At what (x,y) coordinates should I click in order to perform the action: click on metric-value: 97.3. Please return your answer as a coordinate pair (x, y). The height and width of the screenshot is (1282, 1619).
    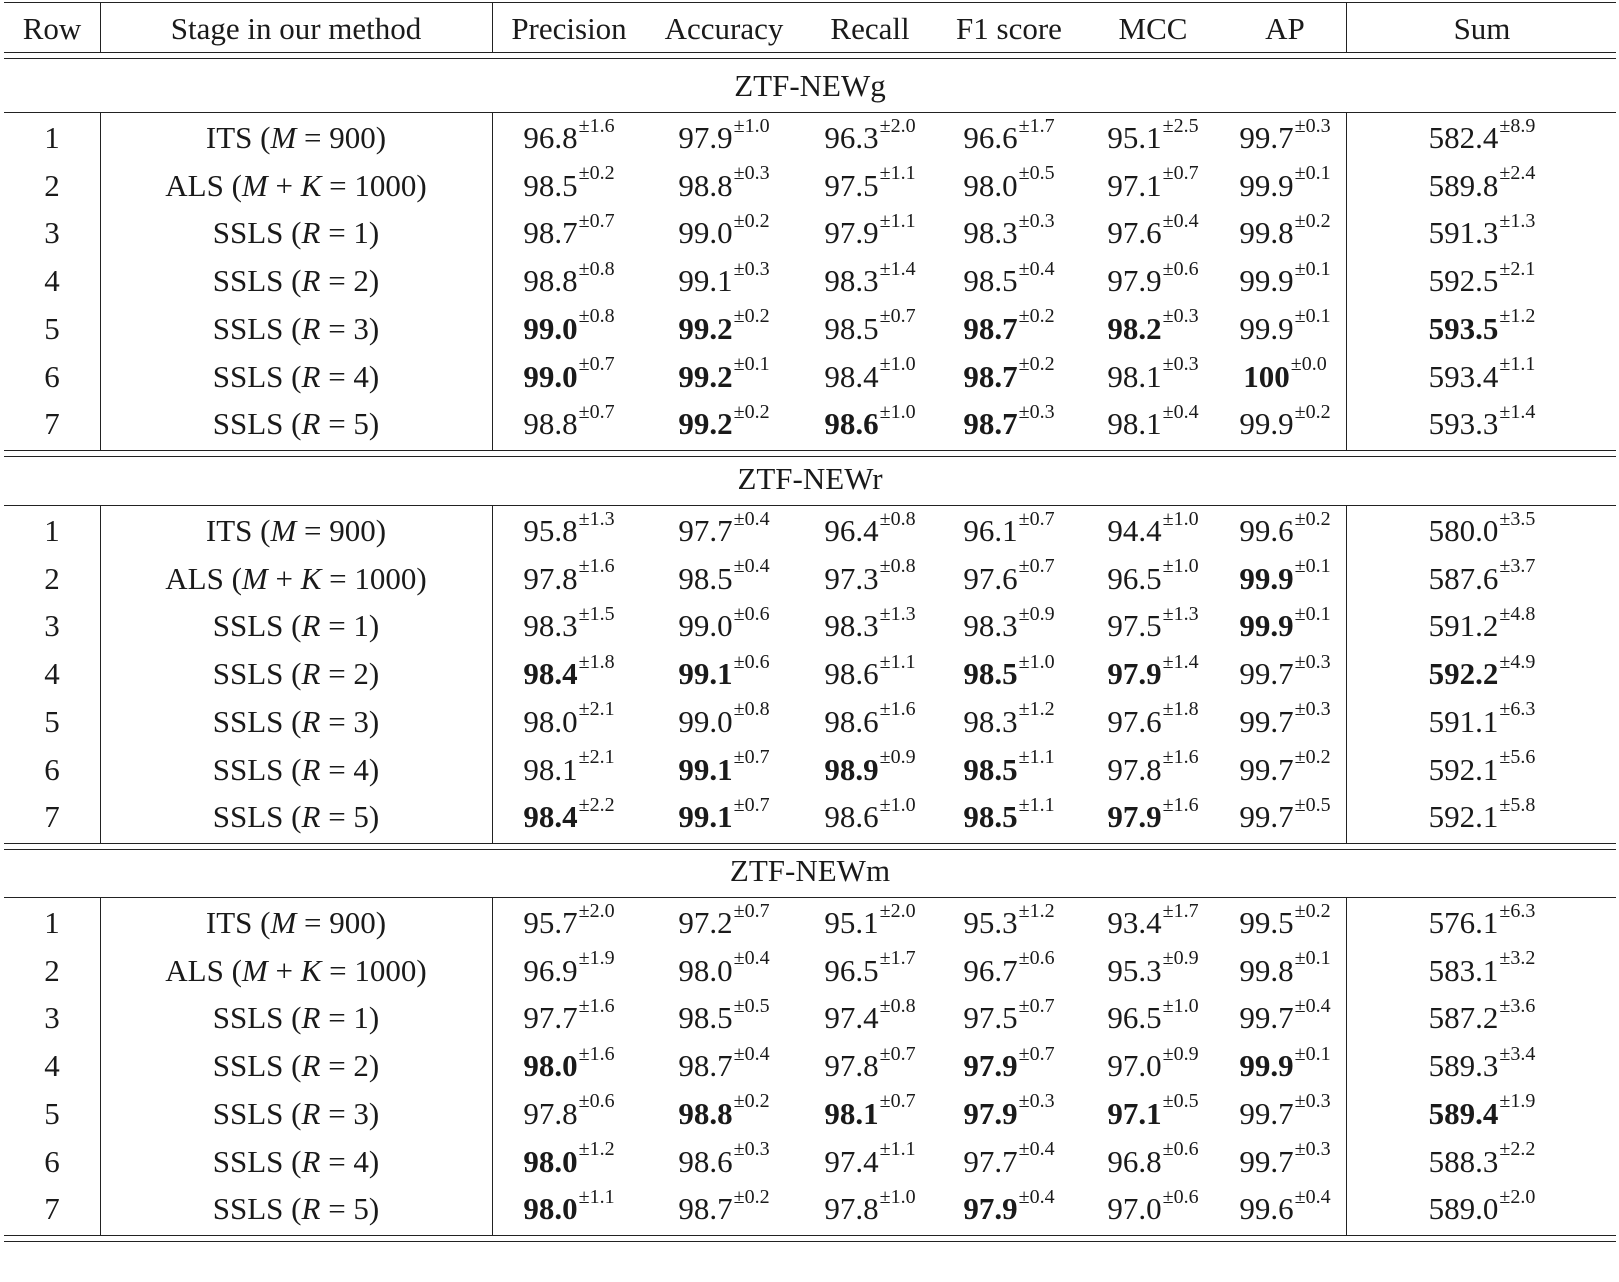
    Looking at the image, I should click on (851, 578).